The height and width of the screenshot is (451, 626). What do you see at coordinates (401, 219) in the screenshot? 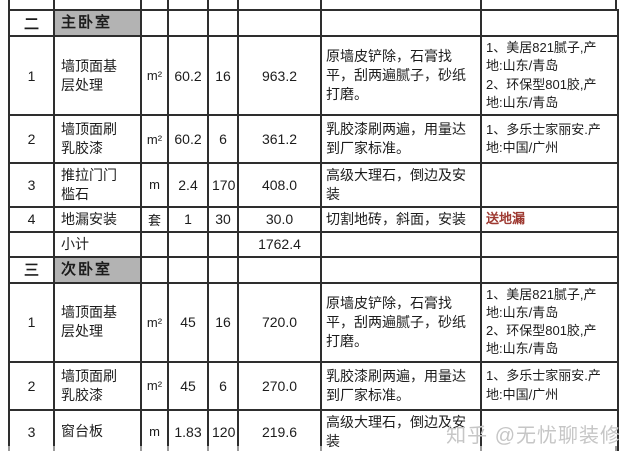
I see `cell-description: 切割地砖，斜面，安装` at bounding box center [401, 219].